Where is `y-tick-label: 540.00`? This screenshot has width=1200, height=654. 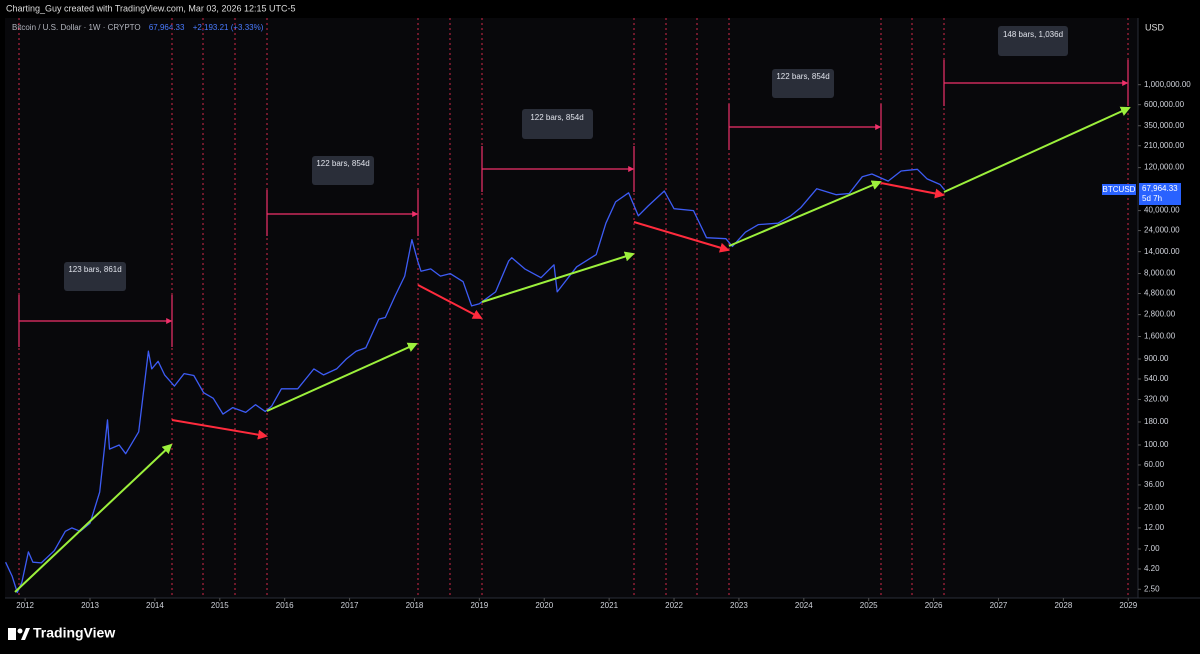 y-tick-label: 540.00 is located at coordinates (1156, 378).